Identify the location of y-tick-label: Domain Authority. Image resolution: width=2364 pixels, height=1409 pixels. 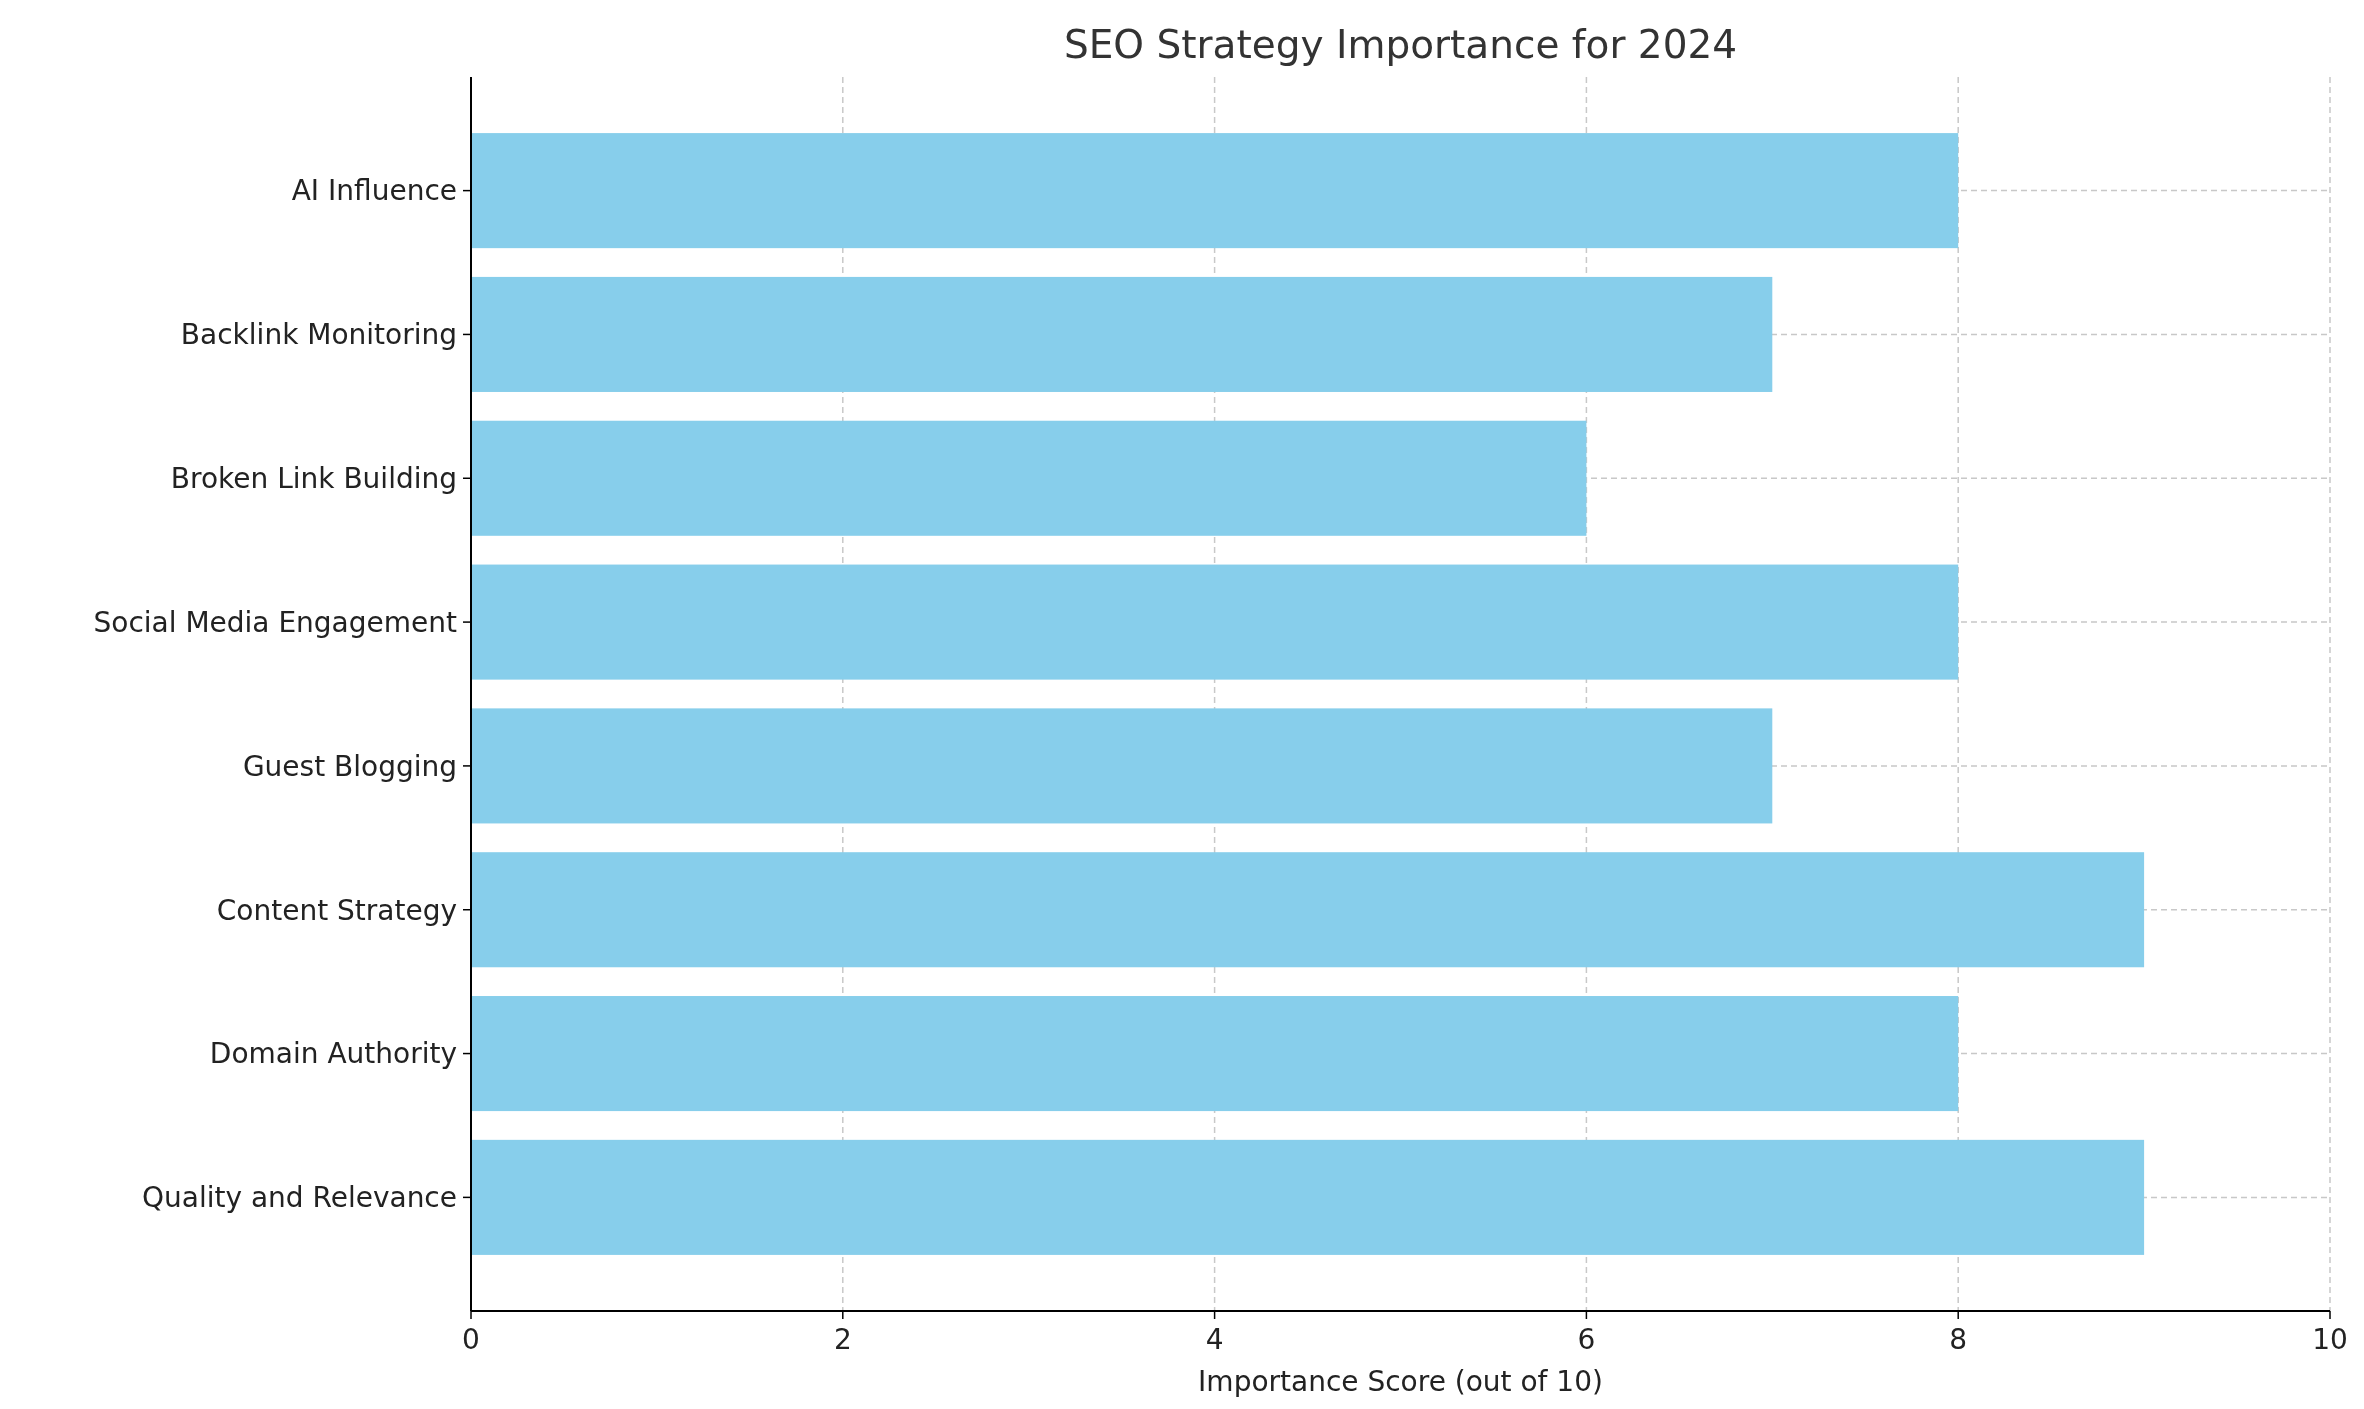
(333, 1054).